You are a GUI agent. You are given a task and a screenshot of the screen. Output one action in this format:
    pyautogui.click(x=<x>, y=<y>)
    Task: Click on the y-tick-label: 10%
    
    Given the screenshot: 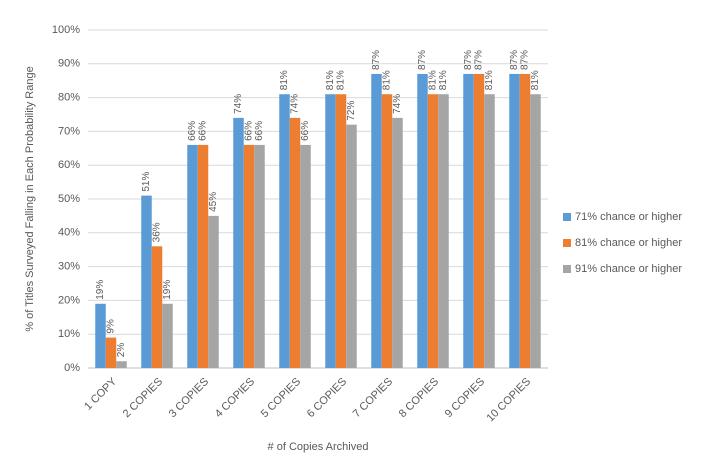 What is the action you would take?
    pyautogui.click(x=69, y=334)
    